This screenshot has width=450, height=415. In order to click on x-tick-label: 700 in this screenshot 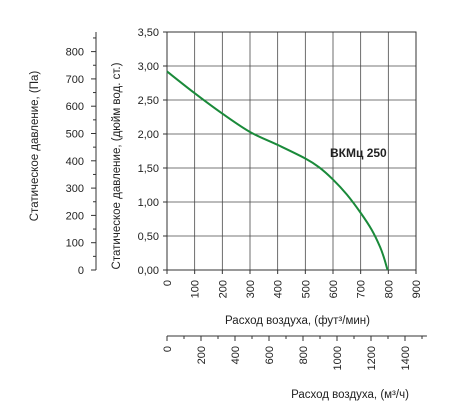, I will do `click(362, 289)`.